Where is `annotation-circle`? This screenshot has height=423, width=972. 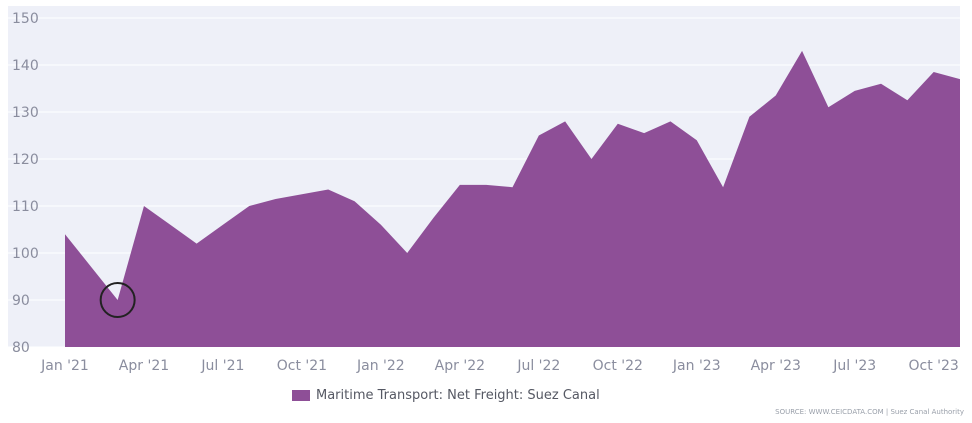
annotation-circle is located at coordinates (117, 300).